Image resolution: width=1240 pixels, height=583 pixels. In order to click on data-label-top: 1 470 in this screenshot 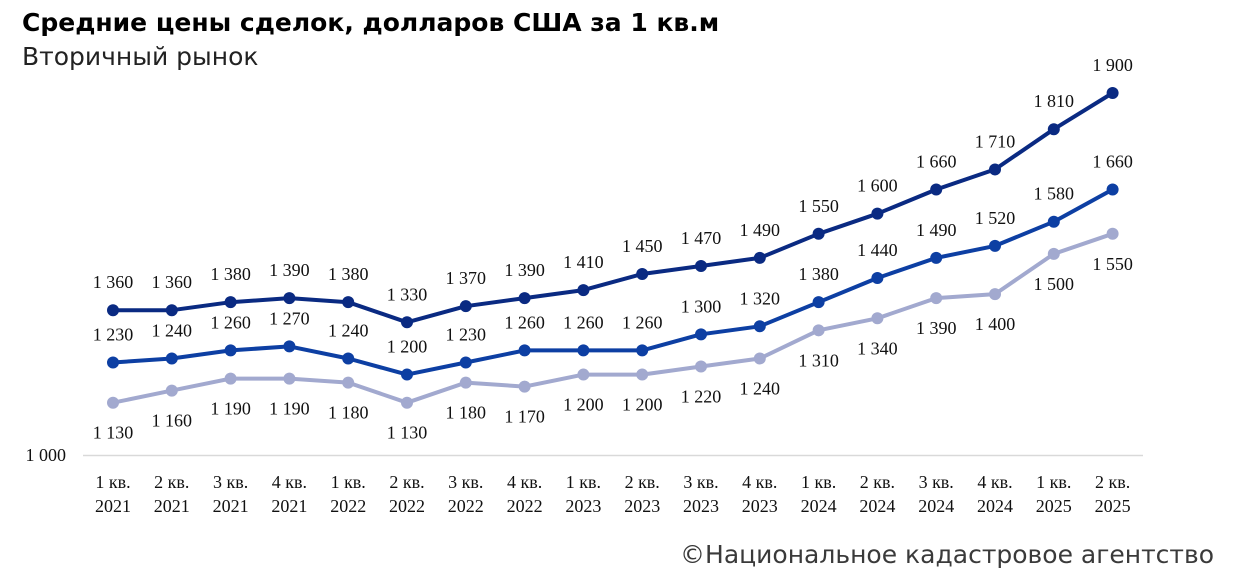, I will do `click(701, 238)`.